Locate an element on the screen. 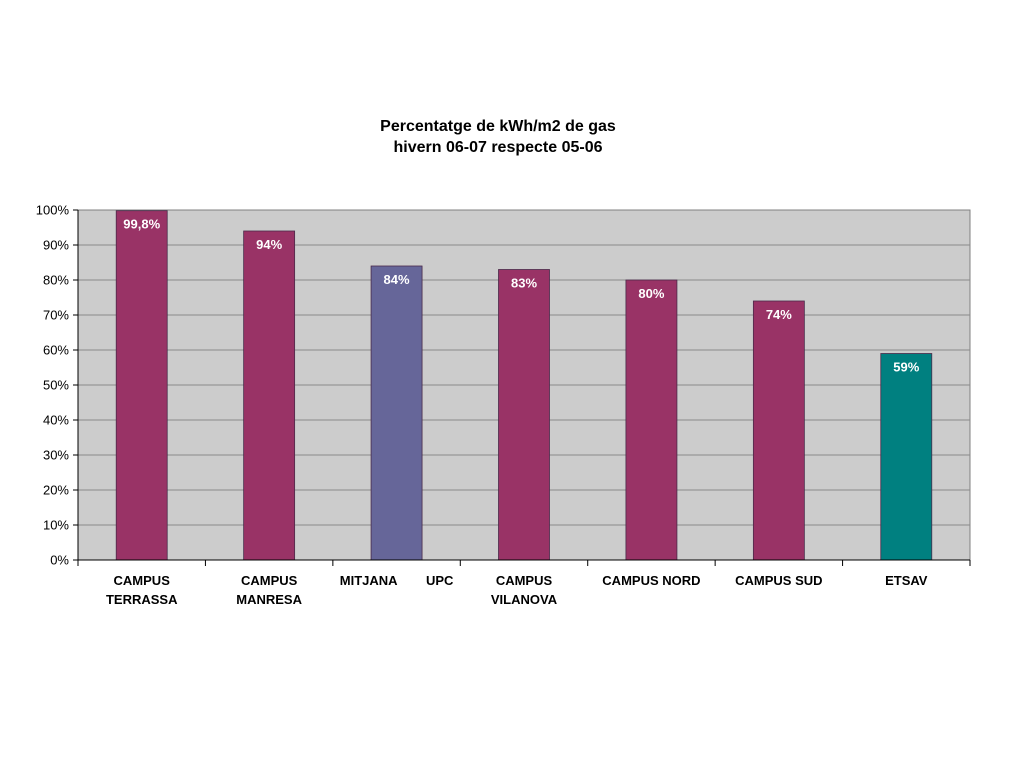 The image size is (1024, 768). y-tick-label: 60% is located at coordinates (56, 350).